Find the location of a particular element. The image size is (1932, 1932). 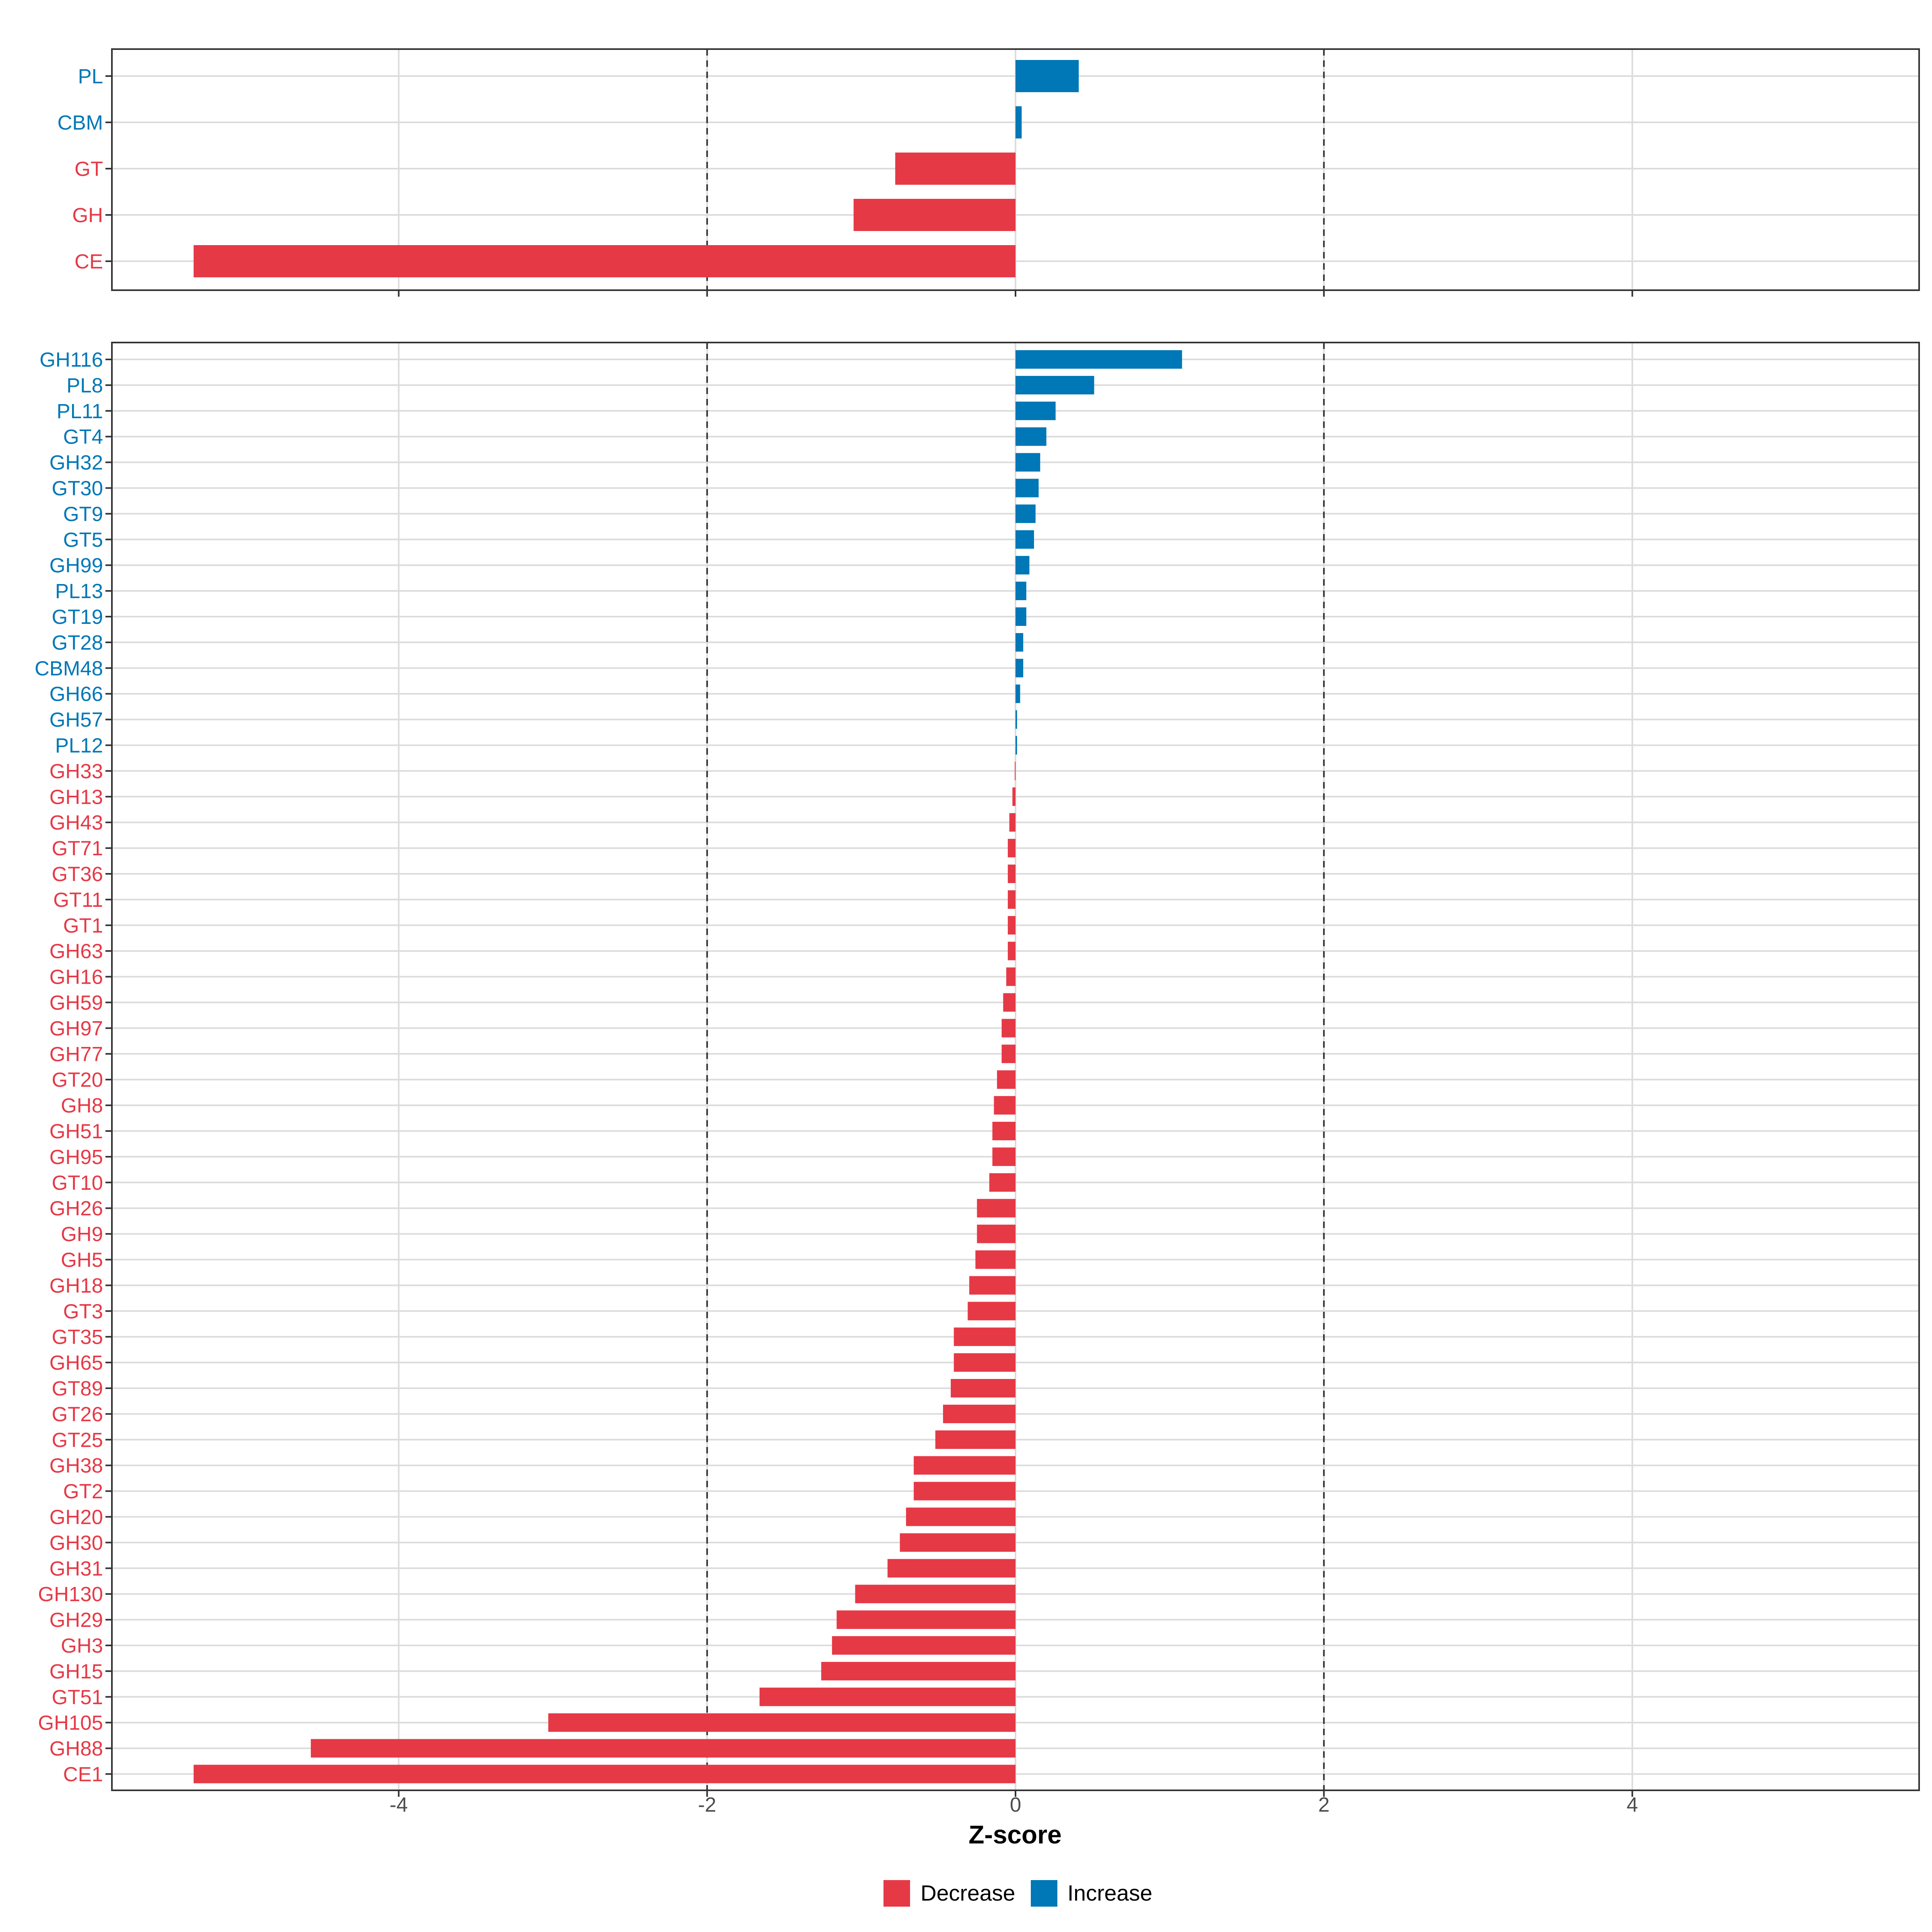

bottom-category-label-gh130: GH130 is located at coordinates (70, 1594).